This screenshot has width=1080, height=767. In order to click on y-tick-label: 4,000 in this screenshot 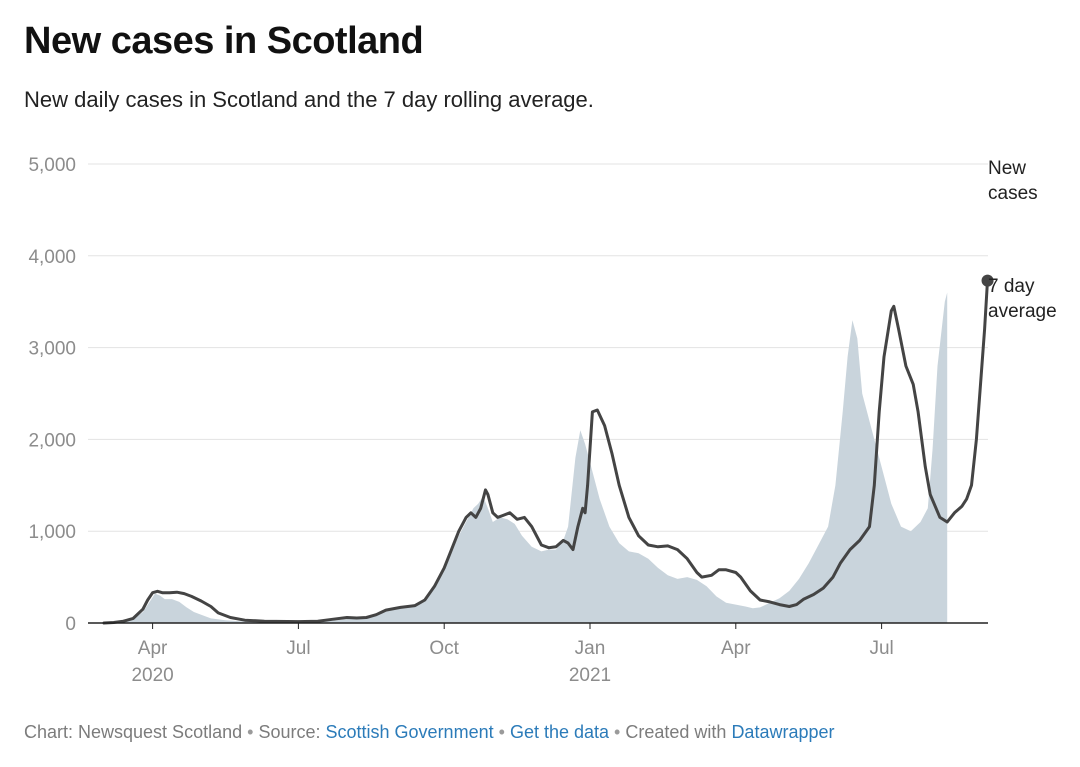, I will do `click(52, 257)`.